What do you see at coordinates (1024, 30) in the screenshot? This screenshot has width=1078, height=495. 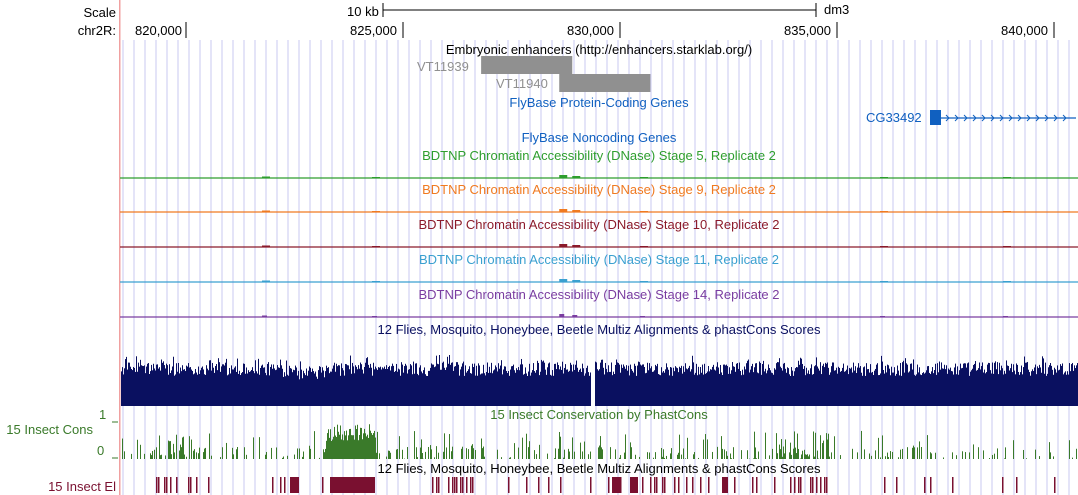 I see `tick-label-840000: 840,000` at bounding box center [1024, 30].